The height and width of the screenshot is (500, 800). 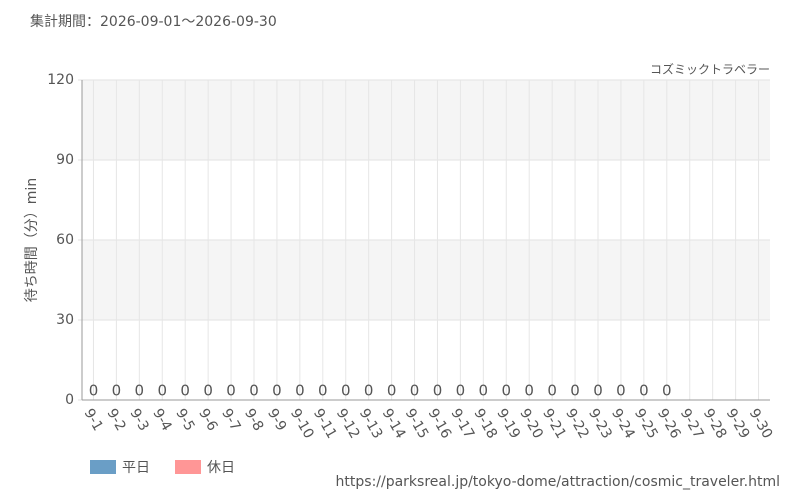 What do you see at coordinates (600, 424) in the screenshot?
I see `x-tick-label: 9-23` at bounding box center [600, 424].